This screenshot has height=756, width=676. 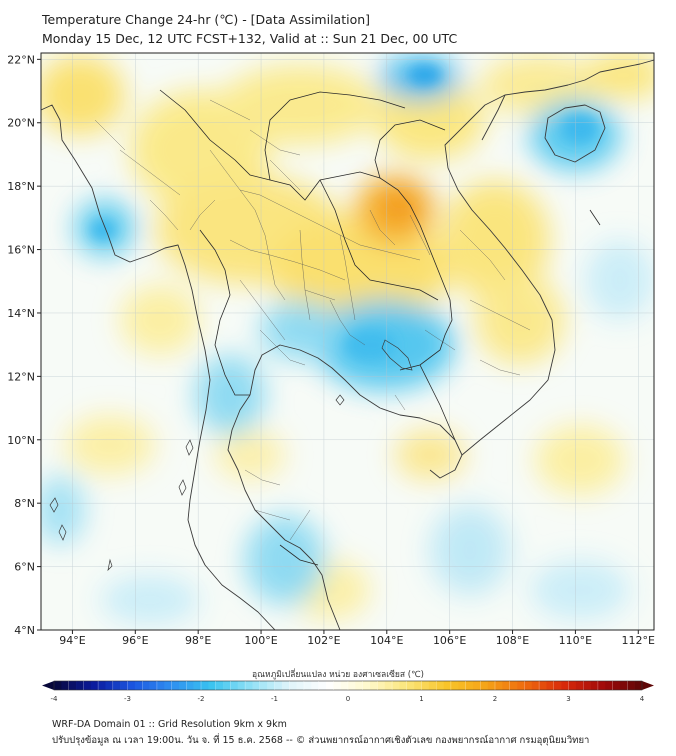 I want to click on colorbar-min-extend, so click(x=48, y=685).